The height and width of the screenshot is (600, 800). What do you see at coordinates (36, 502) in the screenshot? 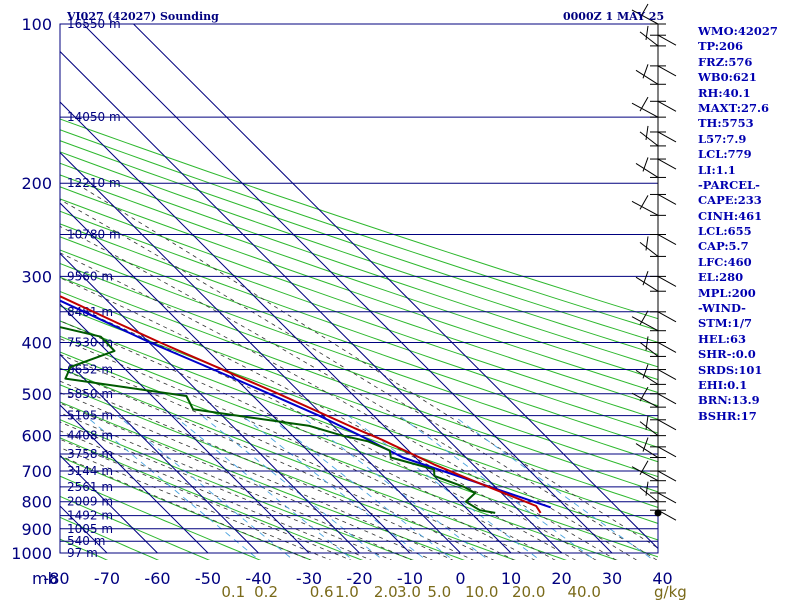
I see `pressure-tick-label: 800` at bounding box center [36, 502].